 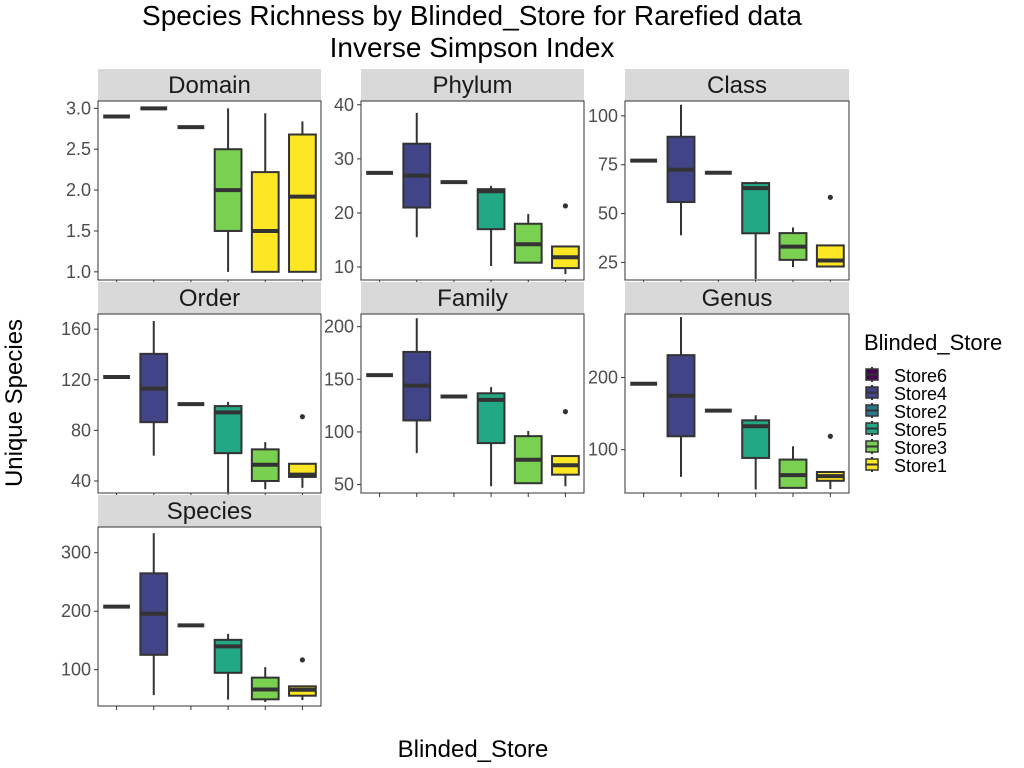 I want to click on legend-item-store5: Store5, so click(x=906, y=430).